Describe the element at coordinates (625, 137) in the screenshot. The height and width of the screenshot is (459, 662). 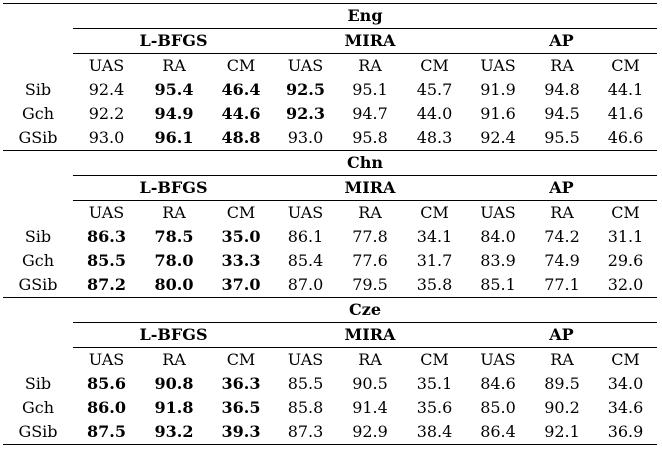
I see `value-cell: 46.6` at that location.